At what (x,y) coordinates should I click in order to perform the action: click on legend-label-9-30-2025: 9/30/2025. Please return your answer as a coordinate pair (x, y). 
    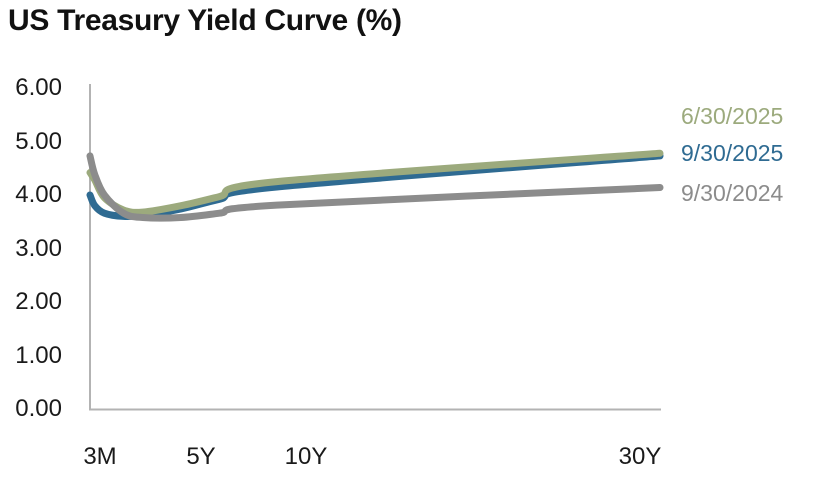
    Looking at the image, I should click on (732, 153).